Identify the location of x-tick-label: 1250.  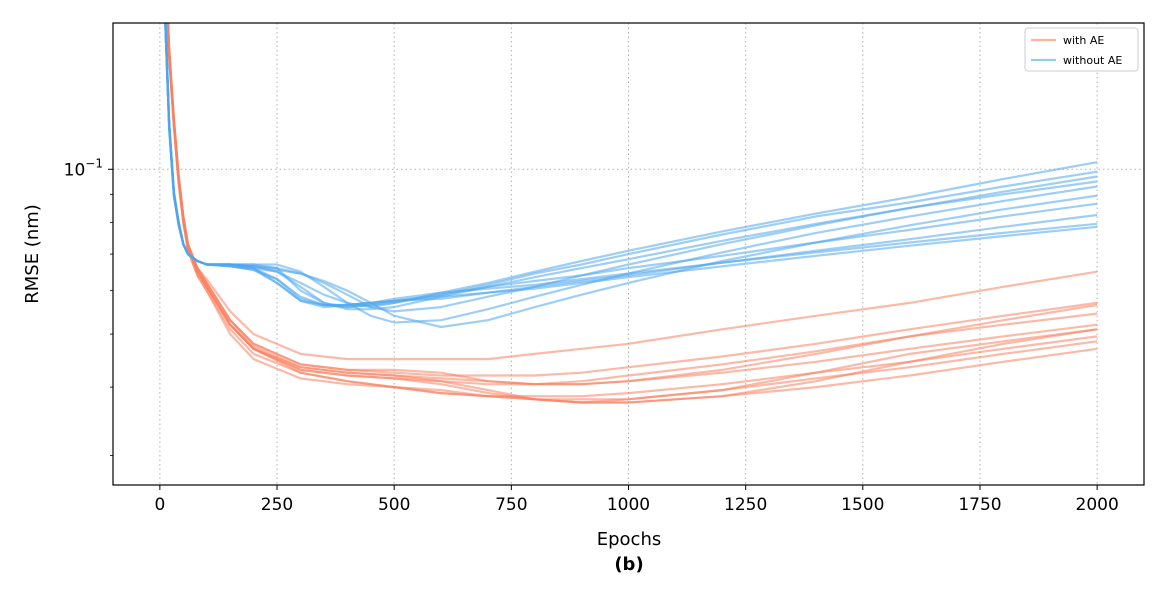
(745, 505).